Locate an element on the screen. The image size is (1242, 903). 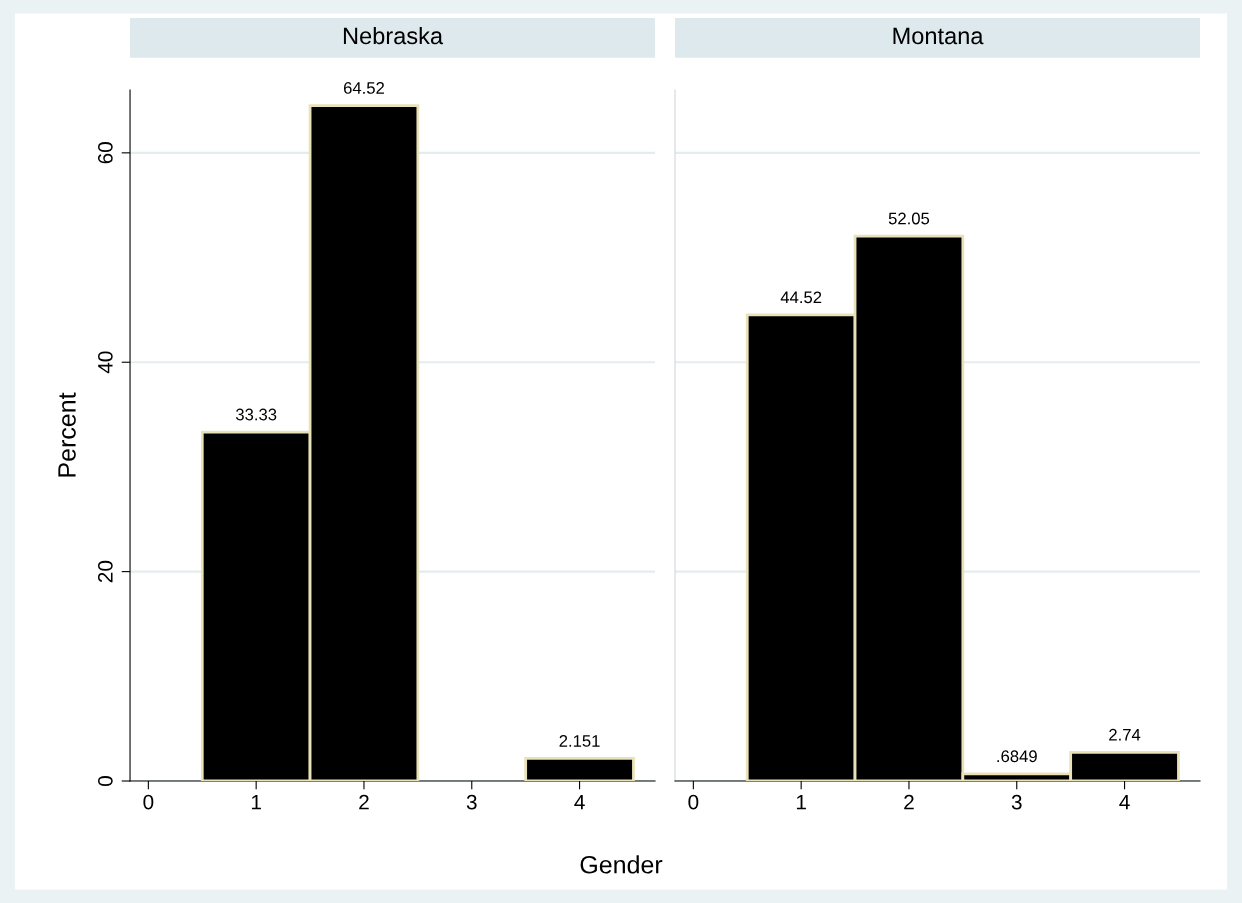
data-label: .6849 is located at coordinates (1017, 756).